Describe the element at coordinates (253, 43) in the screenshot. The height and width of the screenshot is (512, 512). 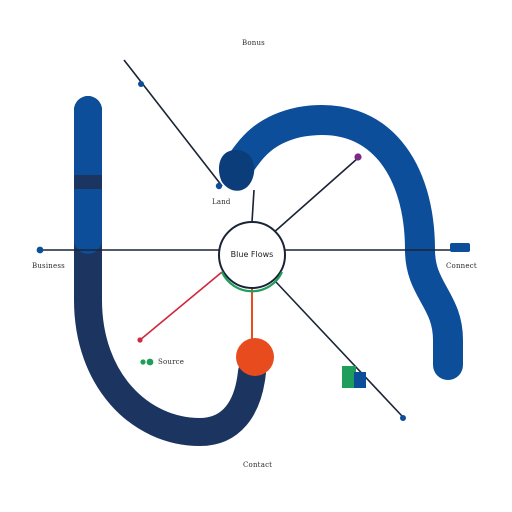
I see `label-top: Bonus` at that location.